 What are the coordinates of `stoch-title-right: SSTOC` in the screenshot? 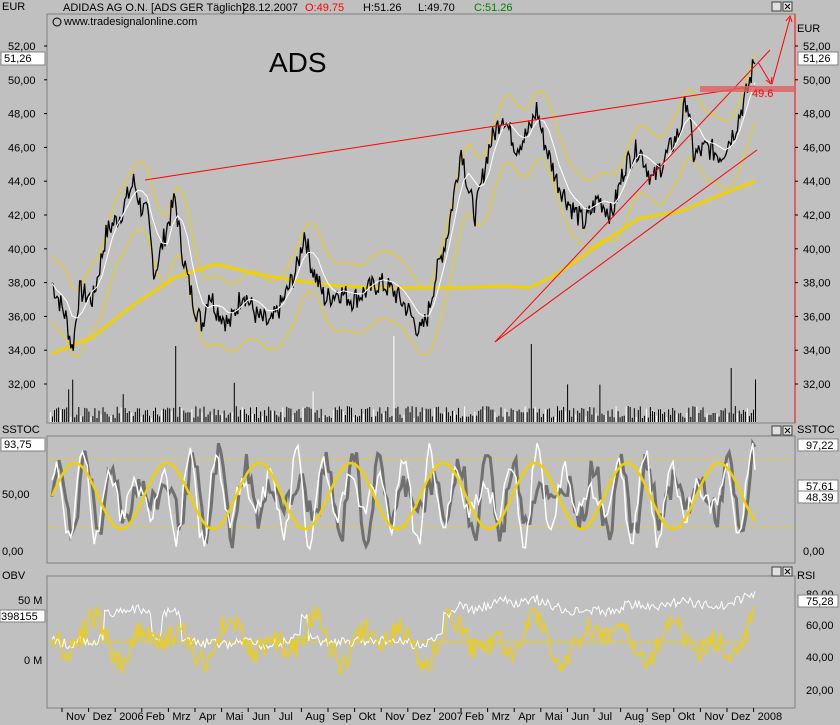 It's located at (816, 430).